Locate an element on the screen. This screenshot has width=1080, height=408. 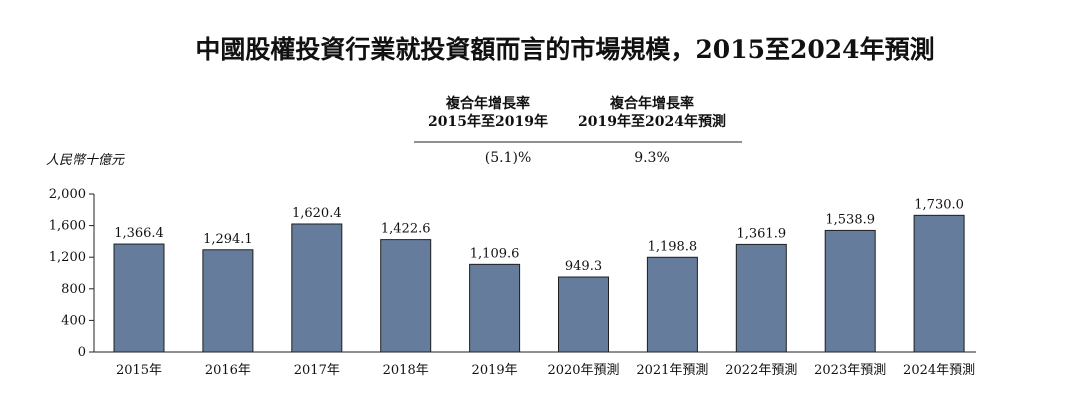
data-label: 949.3 is located at coordinates (583, 266).